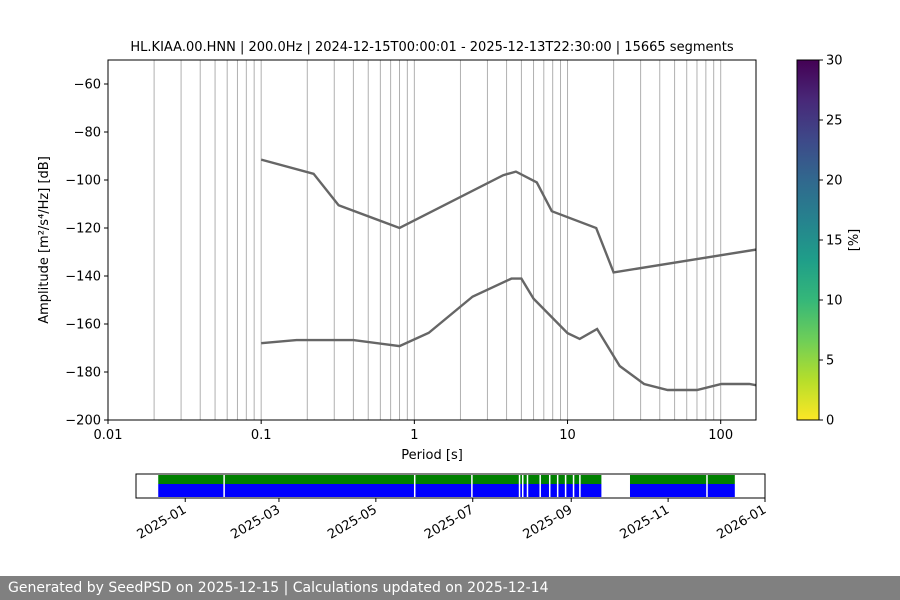 Image resolution: width=900 pixels, height=600 pixels. Describe the element at coordinates (854, 240) in the screenshot. I see `colorbar-label: [%]` at that location.